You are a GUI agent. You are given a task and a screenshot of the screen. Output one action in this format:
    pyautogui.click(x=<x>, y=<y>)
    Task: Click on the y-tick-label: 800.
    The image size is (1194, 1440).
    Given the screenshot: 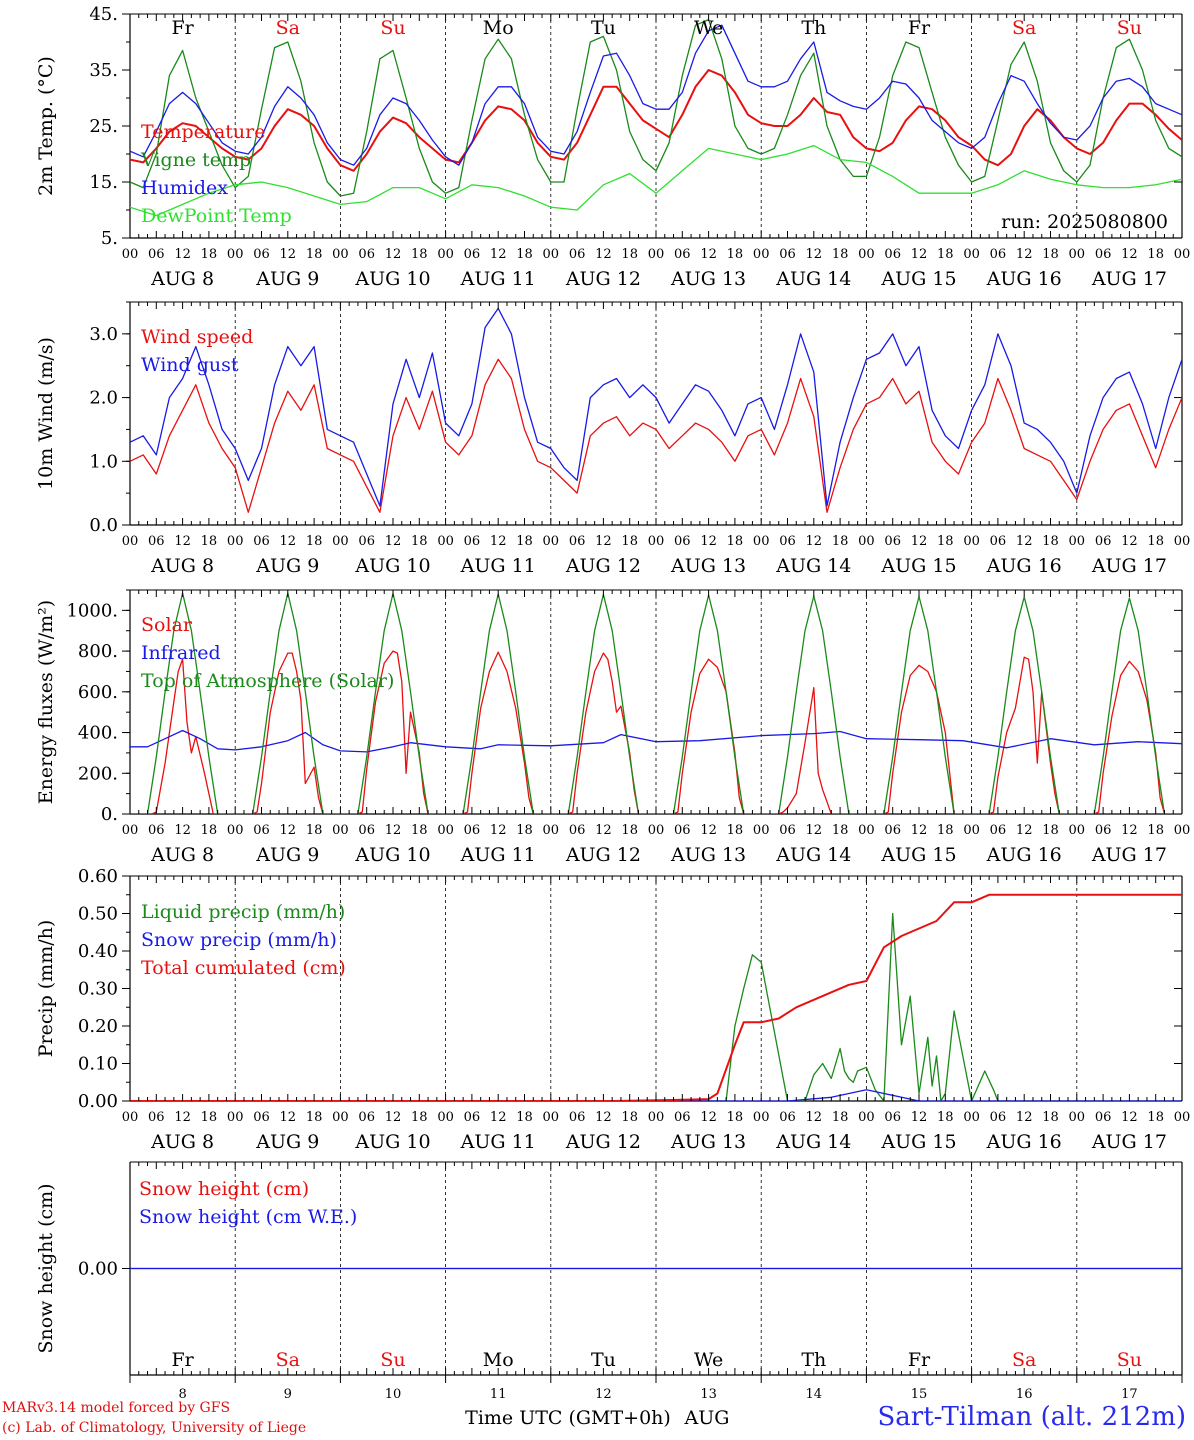 What is the action you would take?
    pyautogui.click(x=98, y=651)
    